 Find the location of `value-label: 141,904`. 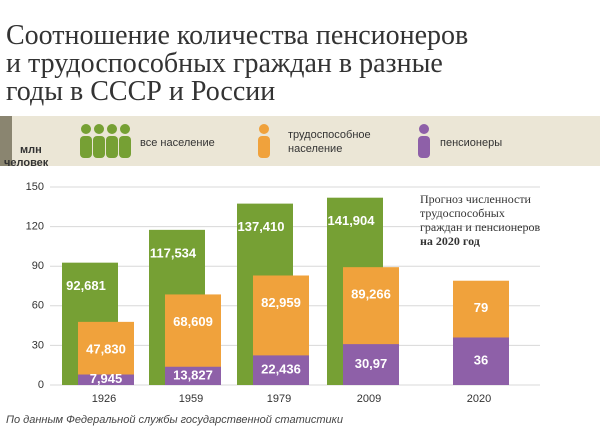

value-label: 141,904 is located at coordinates (352, 220).